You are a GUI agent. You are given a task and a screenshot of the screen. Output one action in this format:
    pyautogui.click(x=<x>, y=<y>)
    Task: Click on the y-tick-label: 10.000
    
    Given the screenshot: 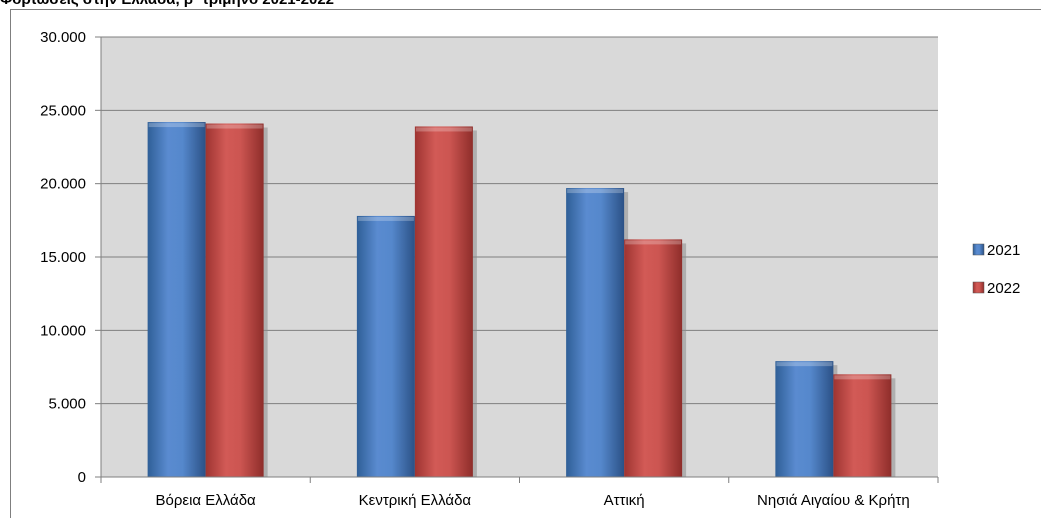 What is the action you would take?
    pyautogui.click(x=63, y=330)
    